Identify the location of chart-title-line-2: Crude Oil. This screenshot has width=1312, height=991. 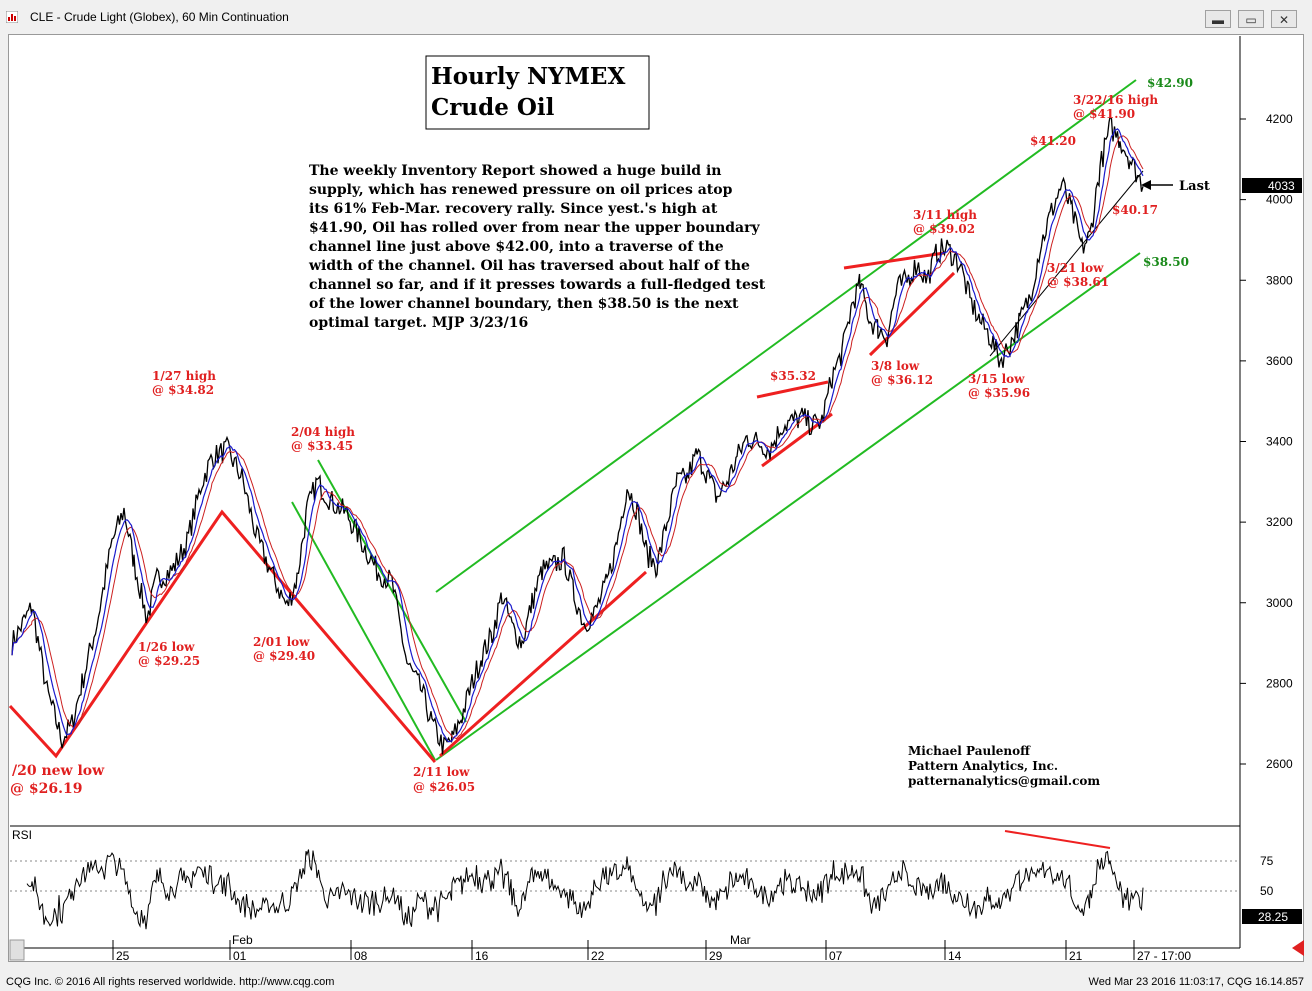
(493, 107).